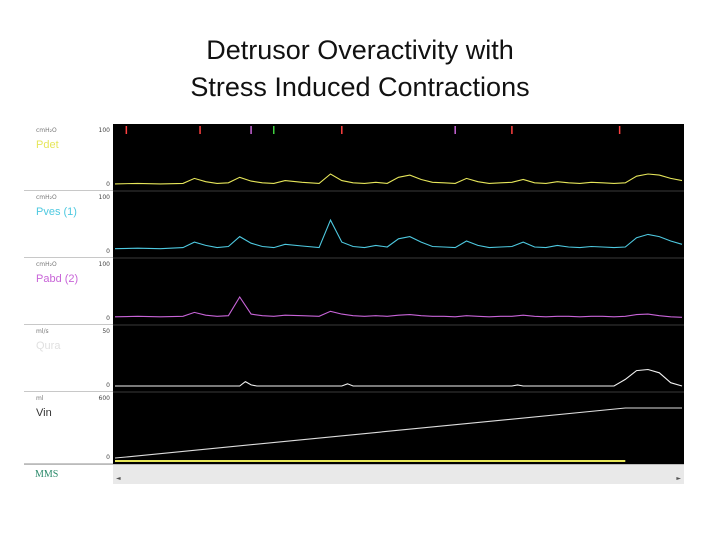  What do you see at coordinates (47, 474) in the screenshot?
I see `brand-logo: MMS` at bounding box center [47, 474].